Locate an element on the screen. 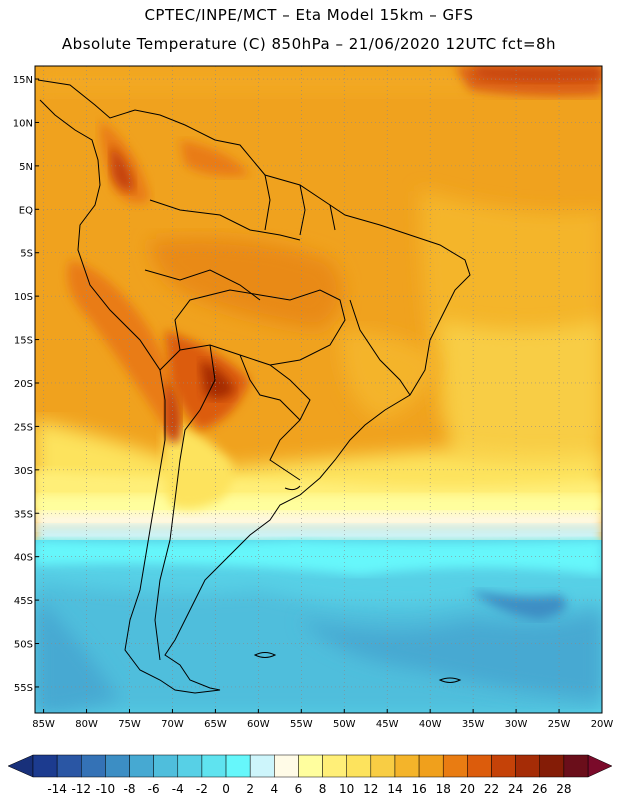 This screenshot has height=800, width=618. lon-tick-label: 50W is located at coordinates (344, 724).